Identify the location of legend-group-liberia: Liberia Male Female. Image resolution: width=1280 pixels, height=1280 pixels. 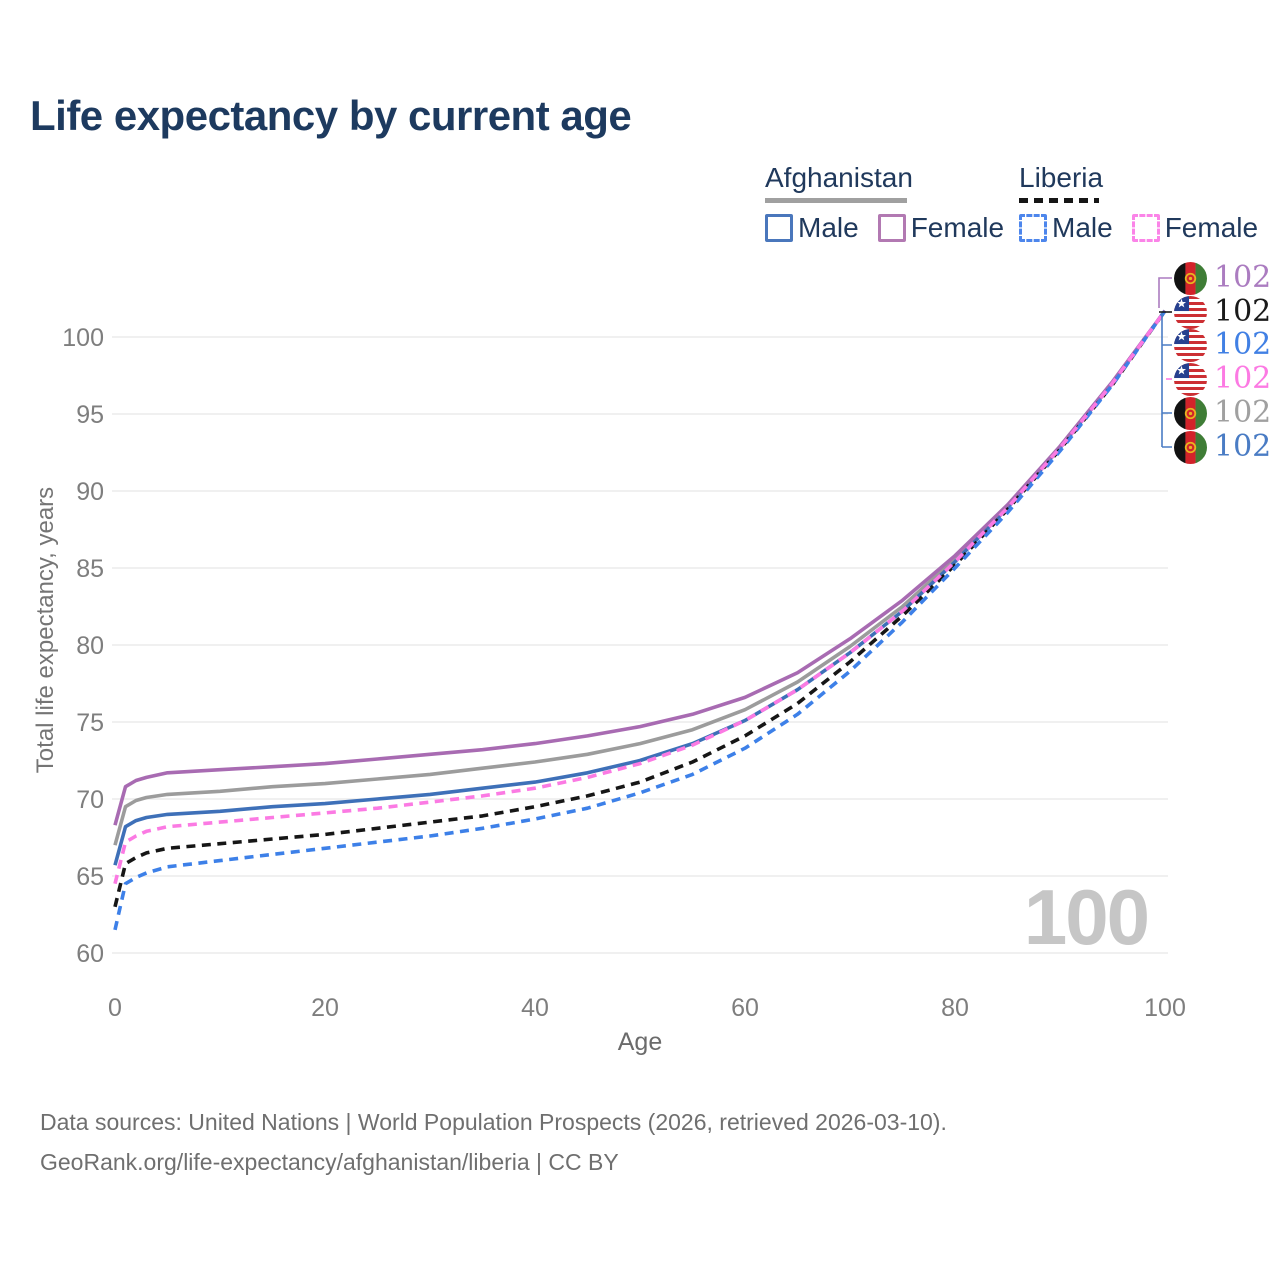
(1138, 203).